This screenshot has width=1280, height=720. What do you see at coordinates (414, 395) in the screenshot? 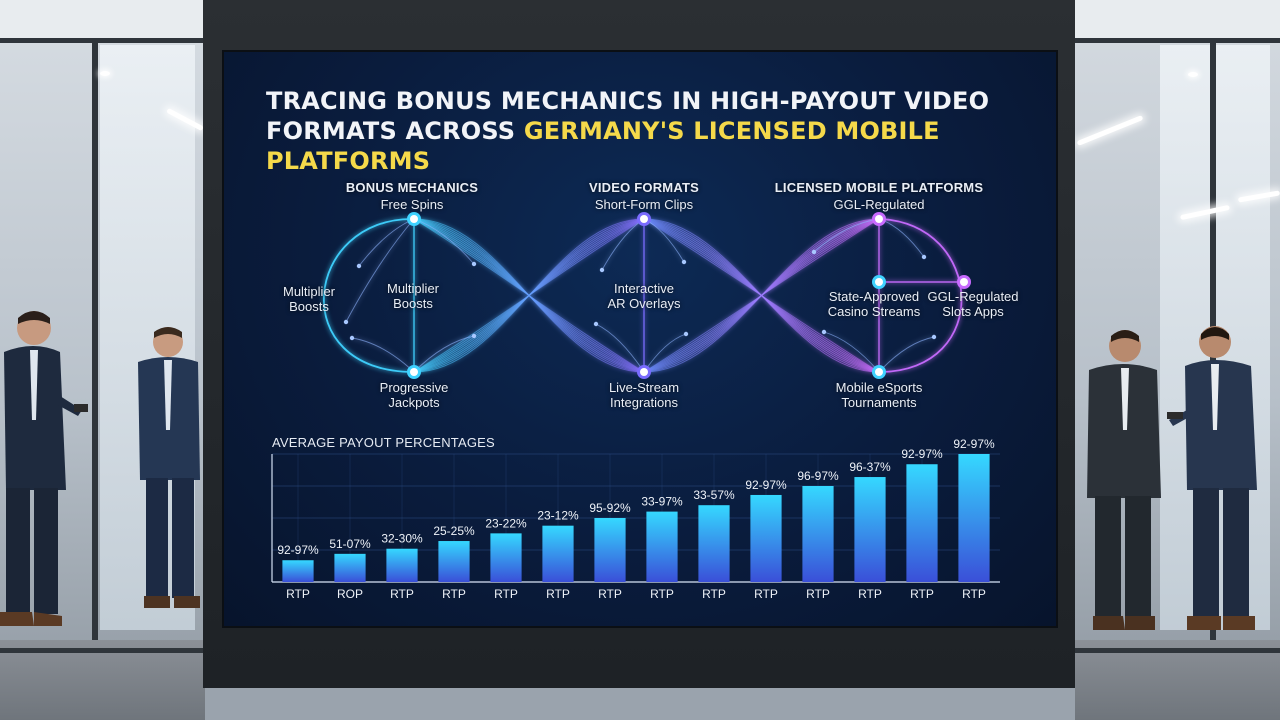
I see `progressive-jackpots-label: Progressive Jackpots` at bounding box center [414, 395].